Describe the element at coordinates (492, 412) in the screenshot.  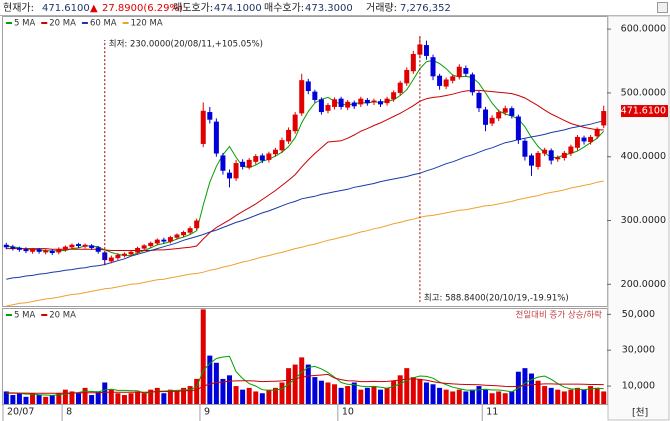
I see `x-tick-label: 11` at that location.